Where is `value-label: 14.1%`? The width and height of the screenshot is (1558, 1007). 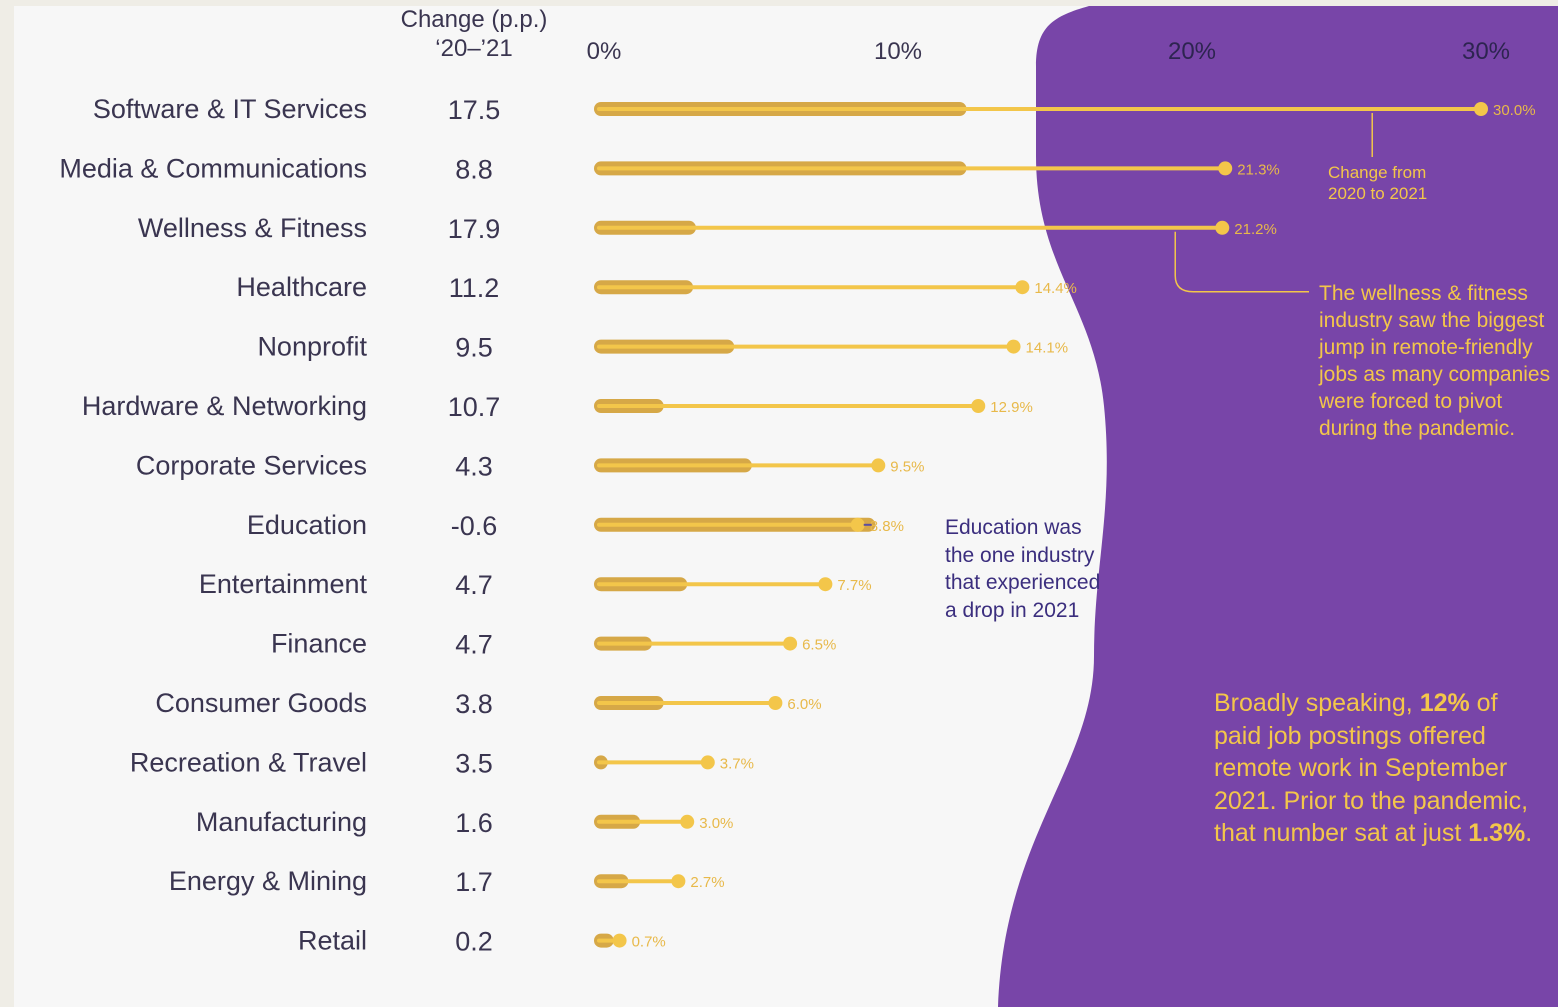
value-label: 14.1% is located at coordinates (1047, 348).